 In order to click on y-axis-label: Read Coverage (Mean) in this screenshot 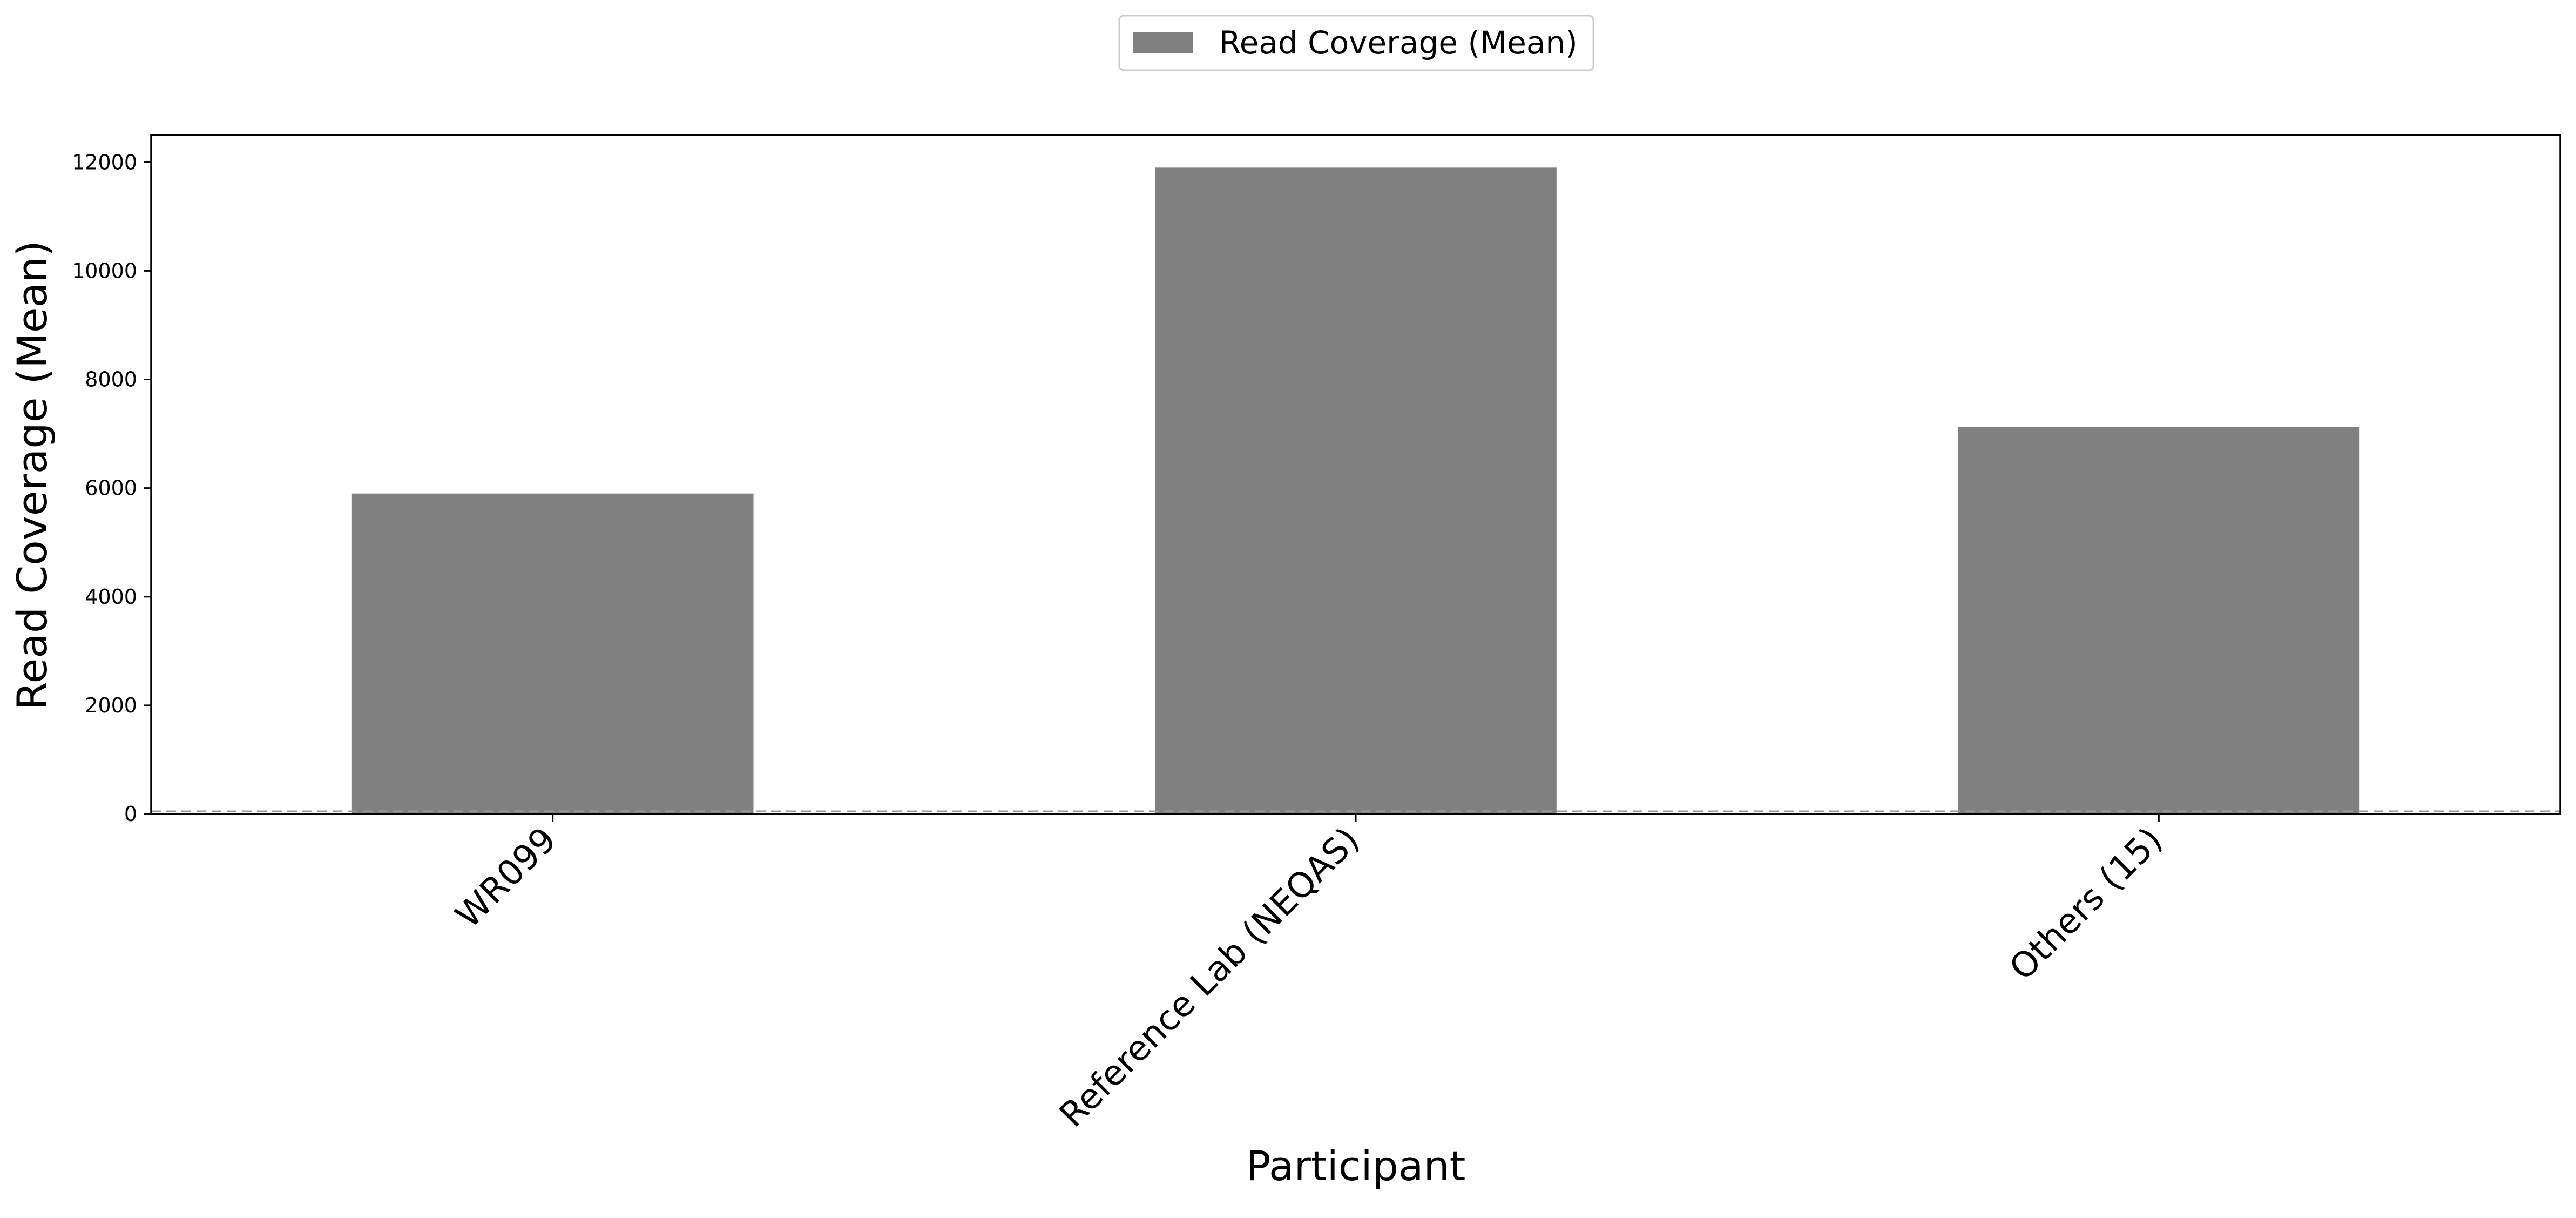, I will do `click(32, 475)`.